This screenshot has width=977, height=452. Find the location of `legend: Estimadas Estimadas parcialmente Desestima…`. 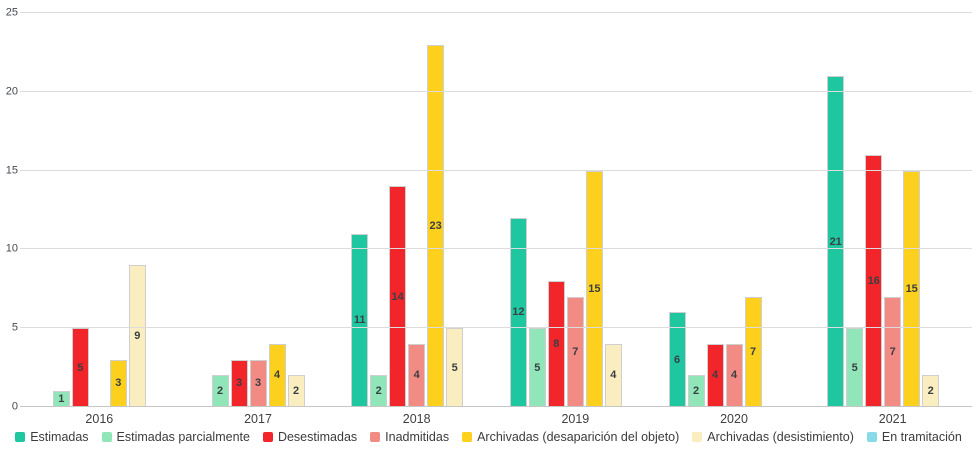

legend: Estimadas Estimadas parcialmente Desestima… is located at coordinates (488, 437).